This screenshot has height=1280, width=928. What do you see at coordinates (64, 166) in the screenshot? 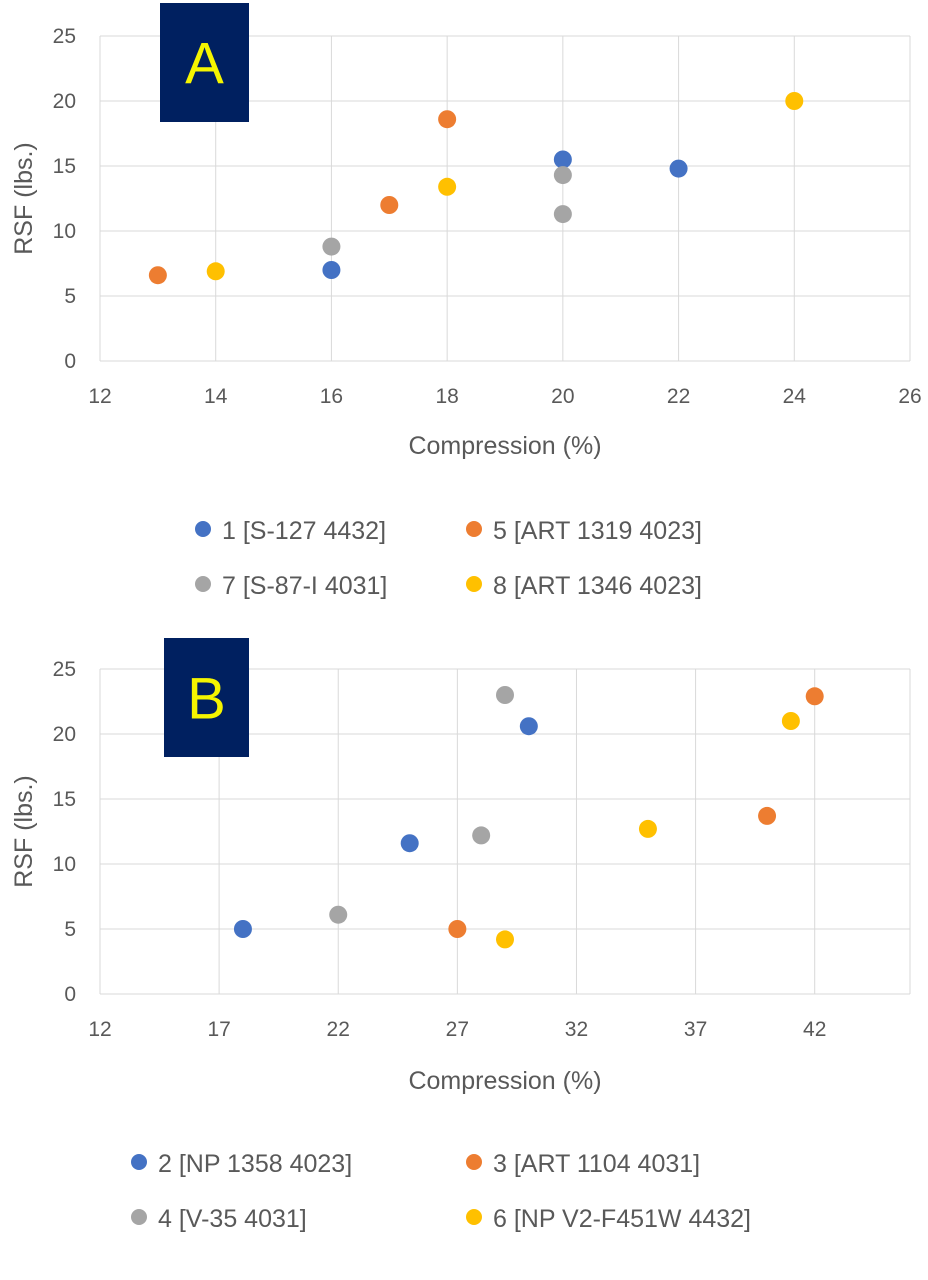
I see `chart-a-y-tick-label: 15` at bounding box center [64, 166].